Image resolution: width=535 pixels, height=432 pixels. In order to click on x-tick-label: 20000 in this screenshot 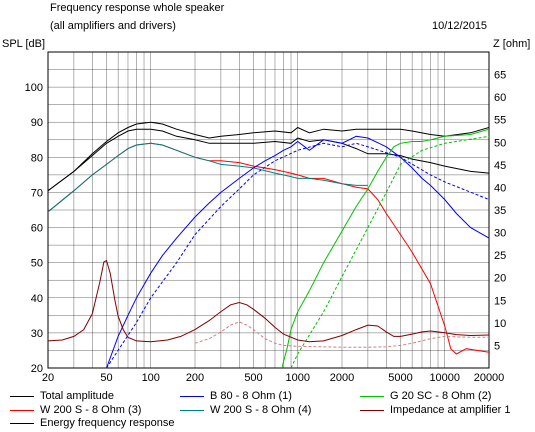, I will do `click(489, 378)`.